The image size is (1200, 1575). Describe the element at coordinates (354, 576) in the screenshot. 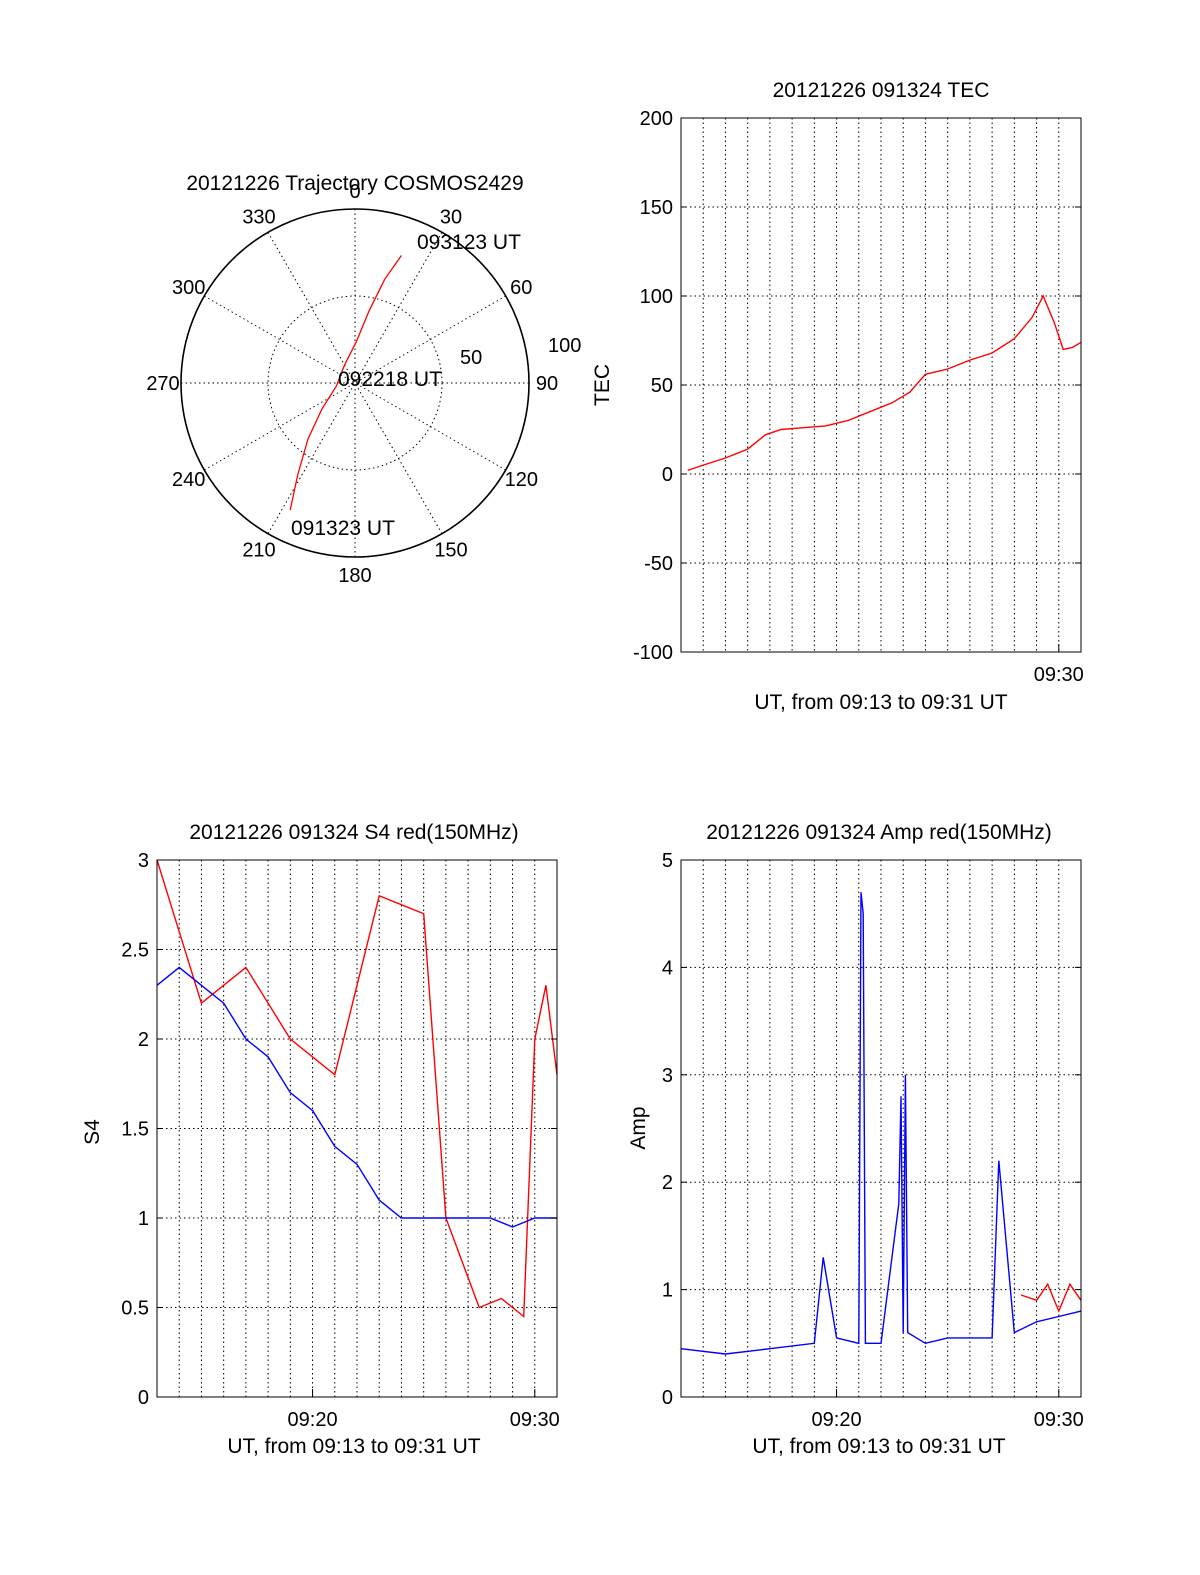

I see `polar-azimuth-label-180: 180` at that location.